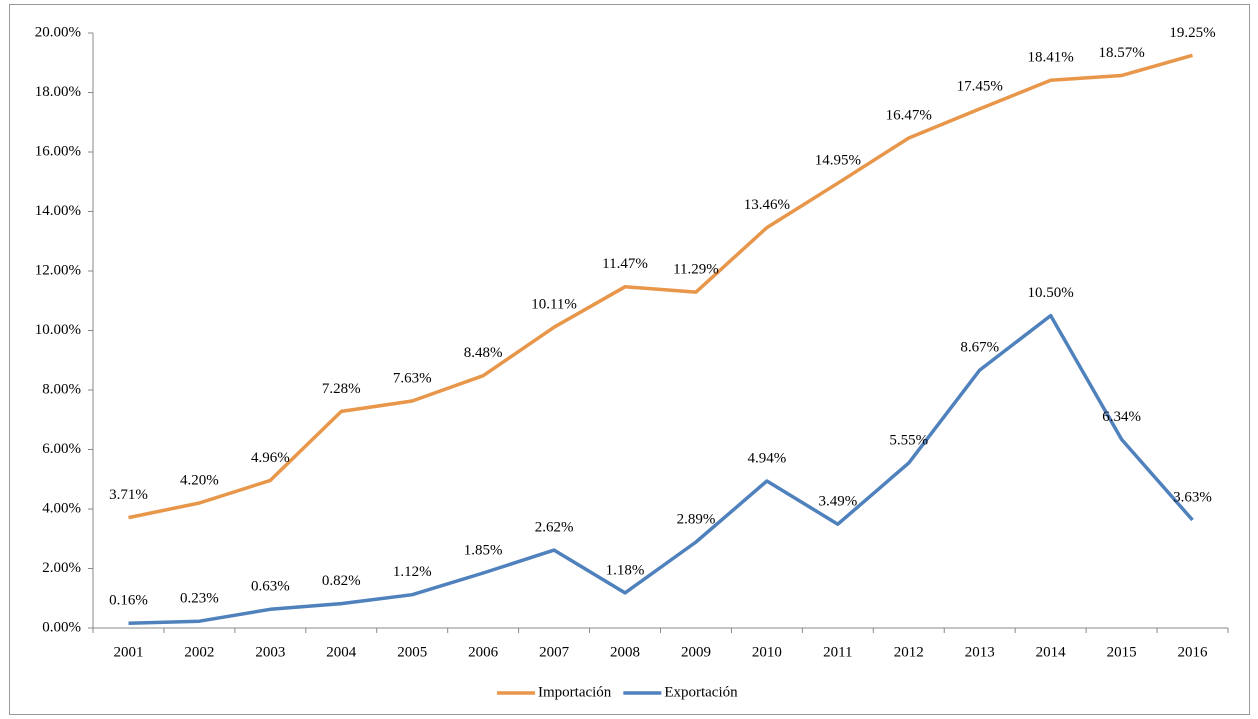  What do you see at coordinates (128, 601) in the screenshot?
I see `data-label: 0.16%` at bounding box center [128, 601].